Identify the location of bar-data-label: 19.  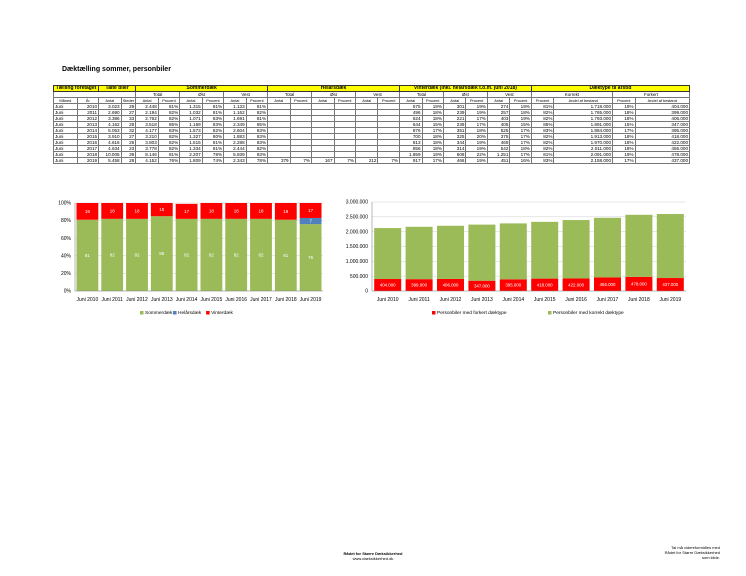
(286, 211).